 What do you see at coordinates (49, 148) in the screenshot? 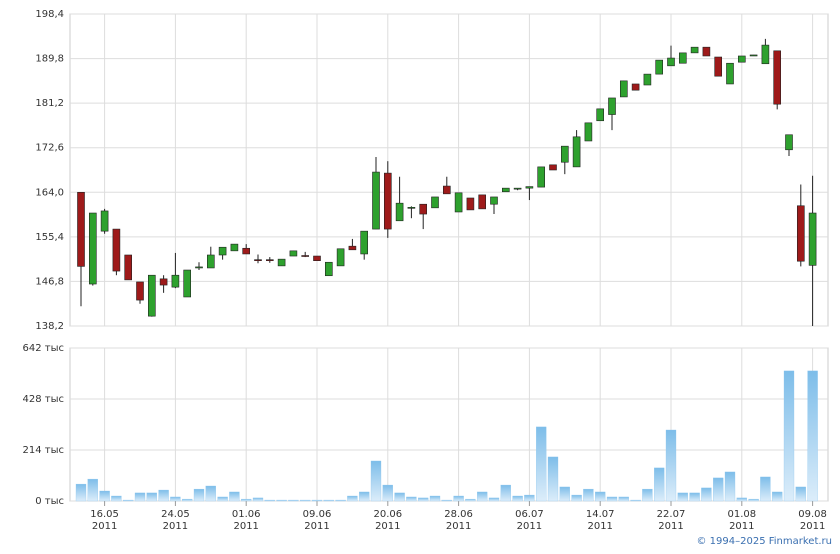
I see `y-tick-label: 172,6` at bounding box center [49, 148].